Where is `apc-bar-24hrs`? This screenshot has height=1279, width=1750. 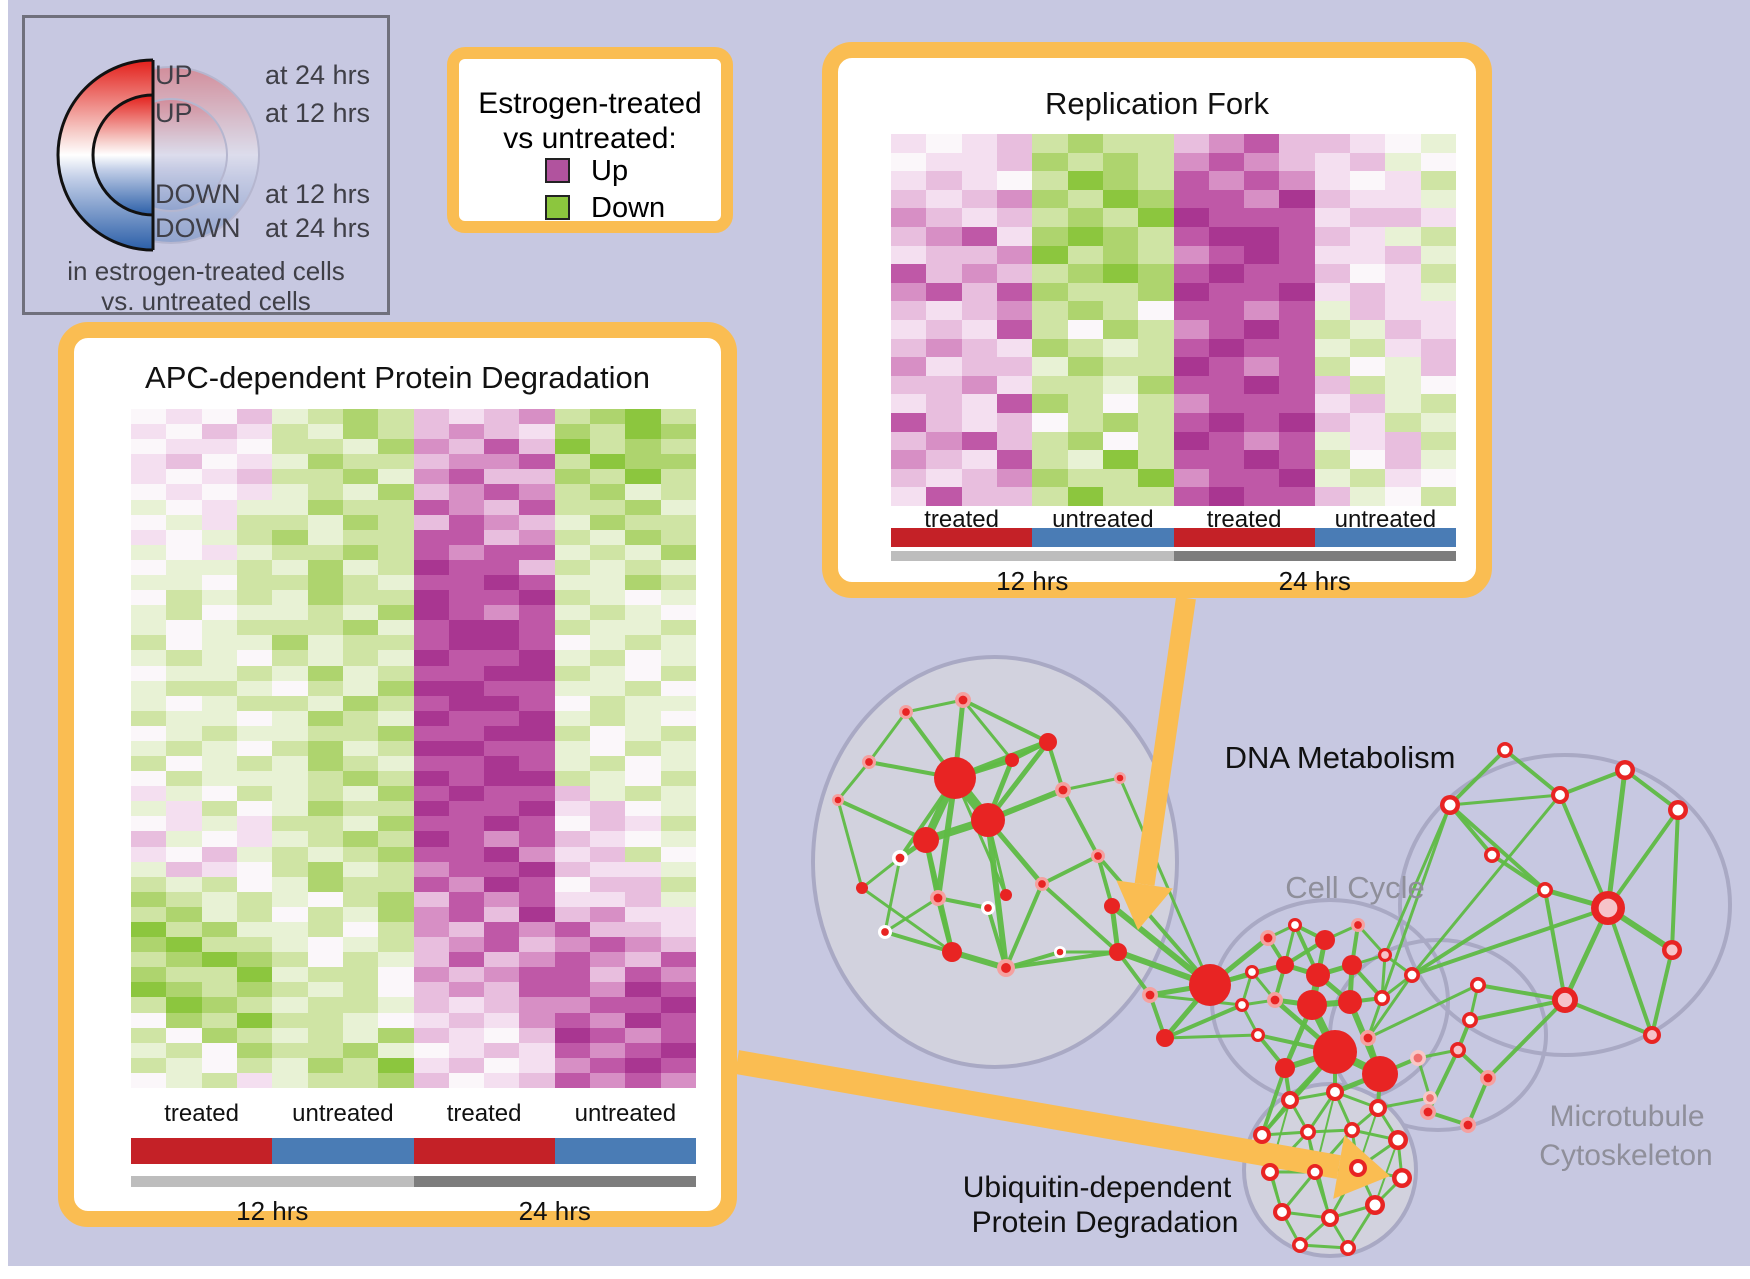
apc-bar-24hrs is located at coordinates (554, 1181).